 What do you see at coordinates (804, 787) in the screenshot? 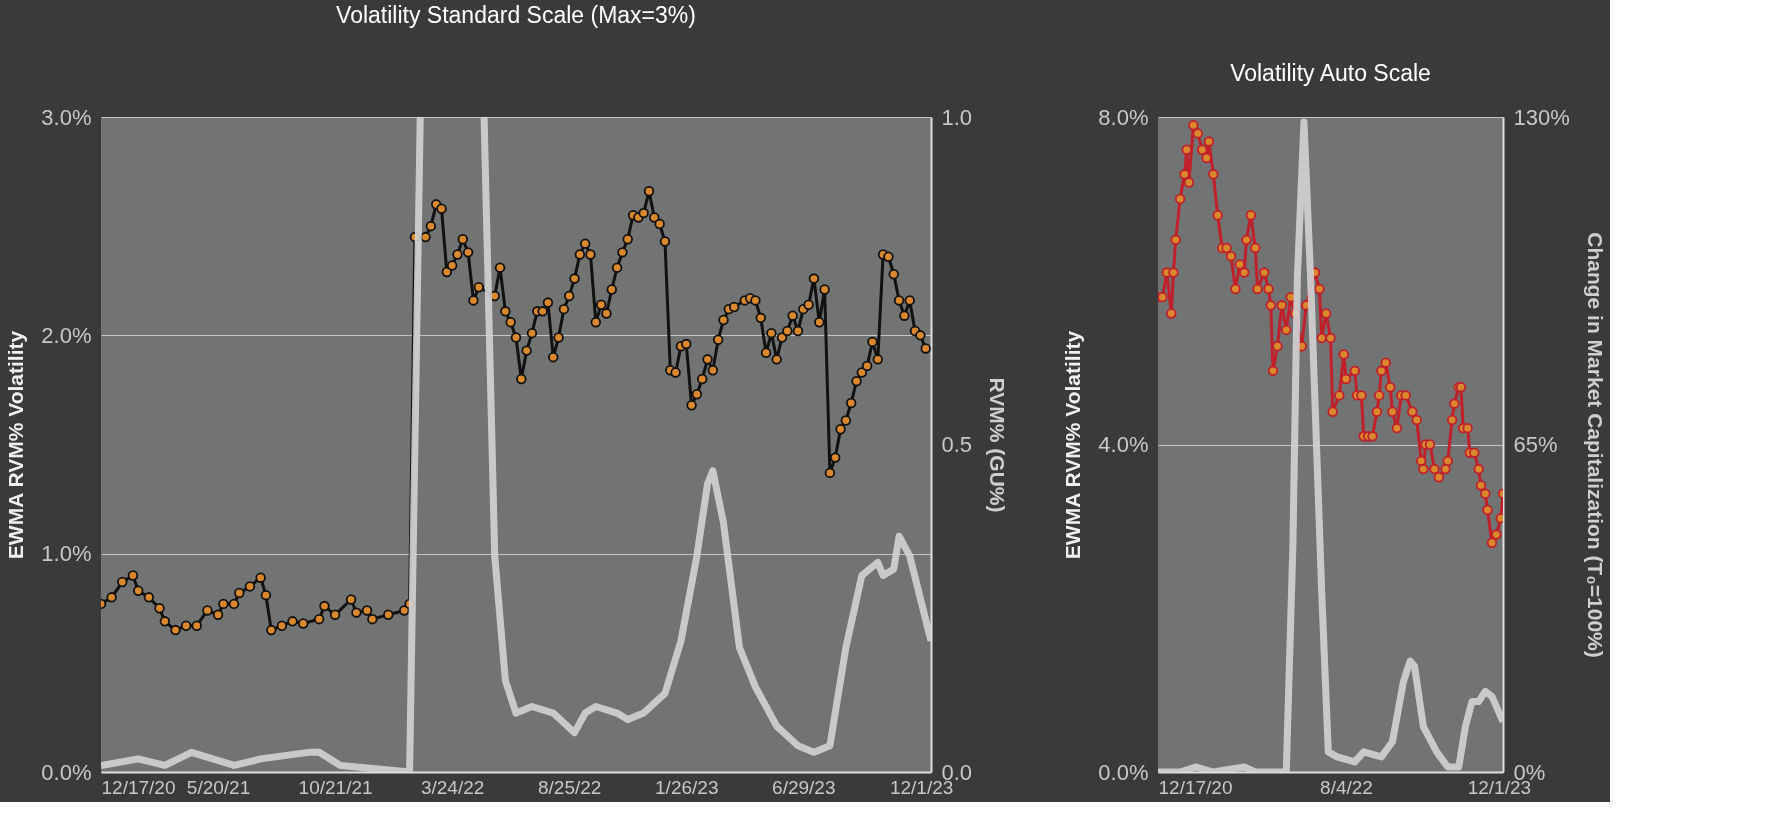
I see `x-tick-label: 6/29/23` at bounding box center [804, 787].